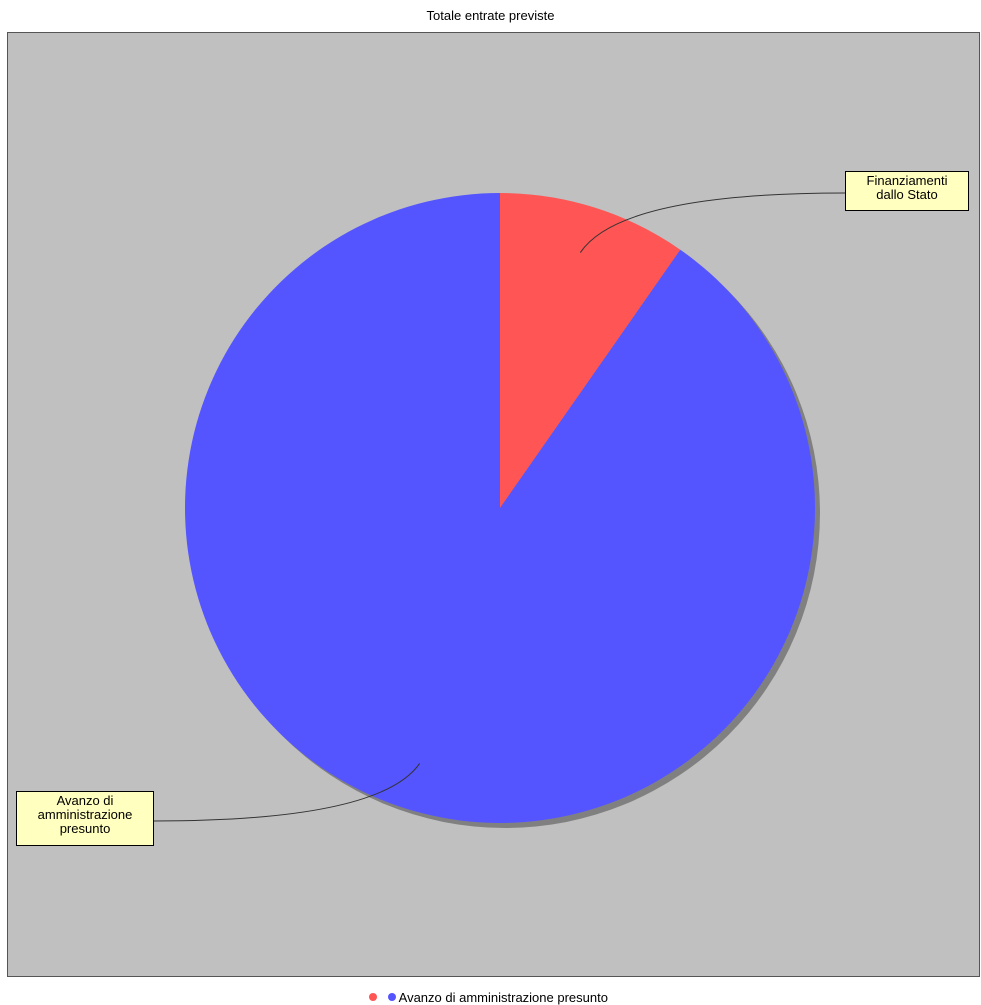 This screenshot has width=981, height=1005. What do you see at coordinates (391, 997) in the screenshot?
I see `legend-marker-blue` at bounding box center [391, 997].